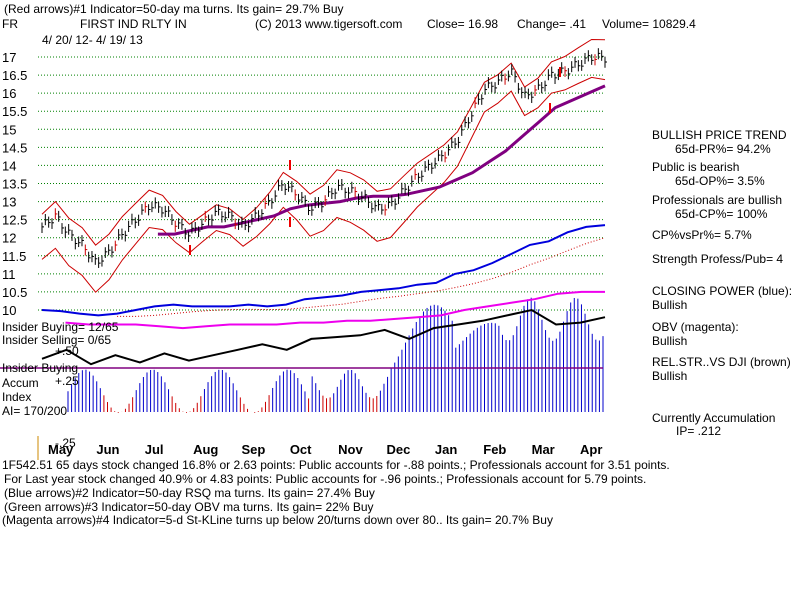 This screenshot has width=800, height=600. What do you see at coordinates (67, 351) in the screenshot?
I see `accum-tick-plus50: +.50` at bounding box center [67, 351].